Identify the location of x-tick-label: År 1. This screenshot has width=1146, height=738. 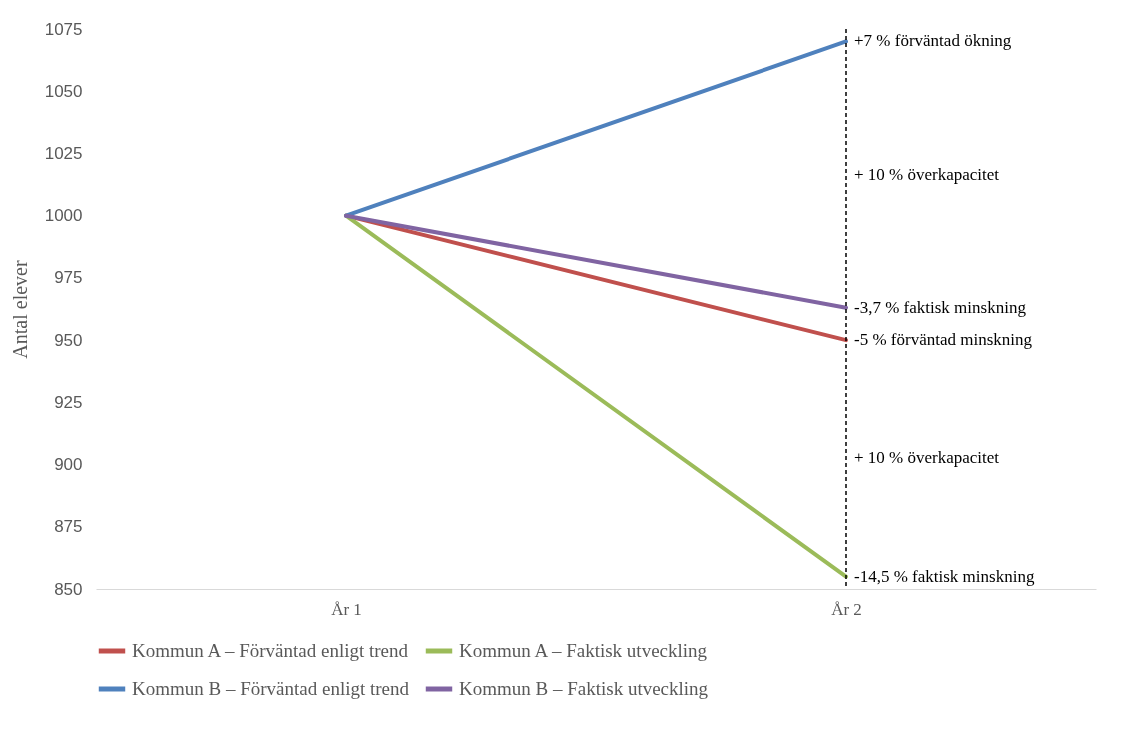
(346, 609).